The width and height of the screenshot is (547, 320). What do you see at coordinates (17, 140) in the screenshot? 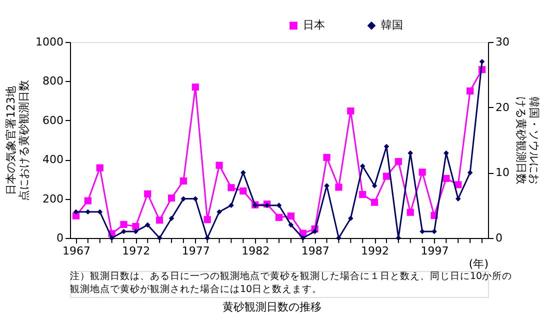
I see `y-axis-title: 日本の気象官署123地点における黄砂観測日数` at bounding box center [17, 140].